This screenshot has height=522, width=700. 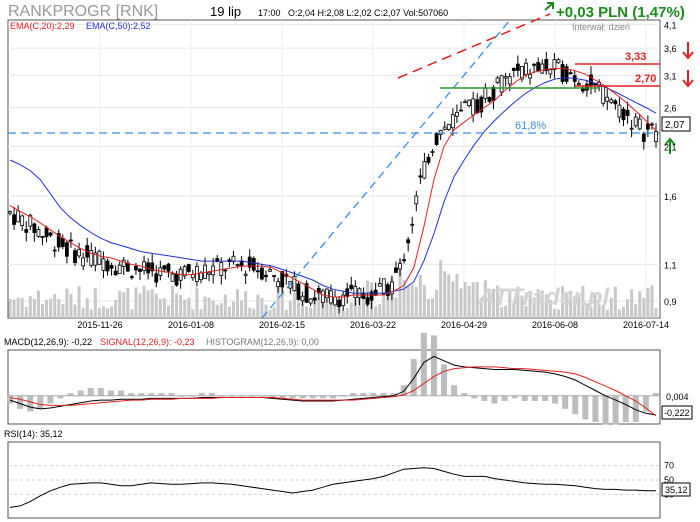 I want to click on rsi-legend: RSI(14): 35,12, so click(x=33, y=434).